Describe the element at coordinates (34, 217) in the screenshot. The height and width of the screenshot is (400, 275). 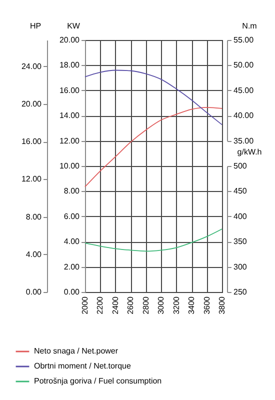
I see `y2-tick-label: 8.00` at that location.